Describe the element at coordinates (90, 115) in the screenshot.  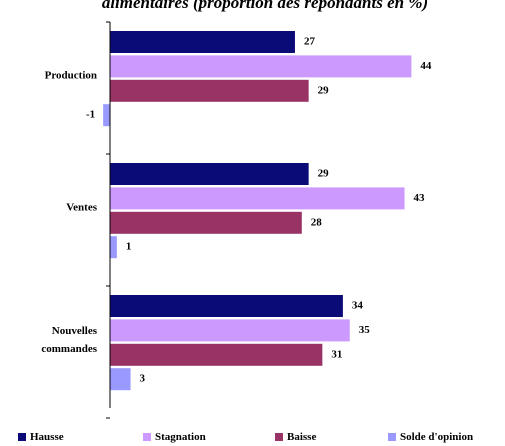
I see `value-label: -1` at that location.